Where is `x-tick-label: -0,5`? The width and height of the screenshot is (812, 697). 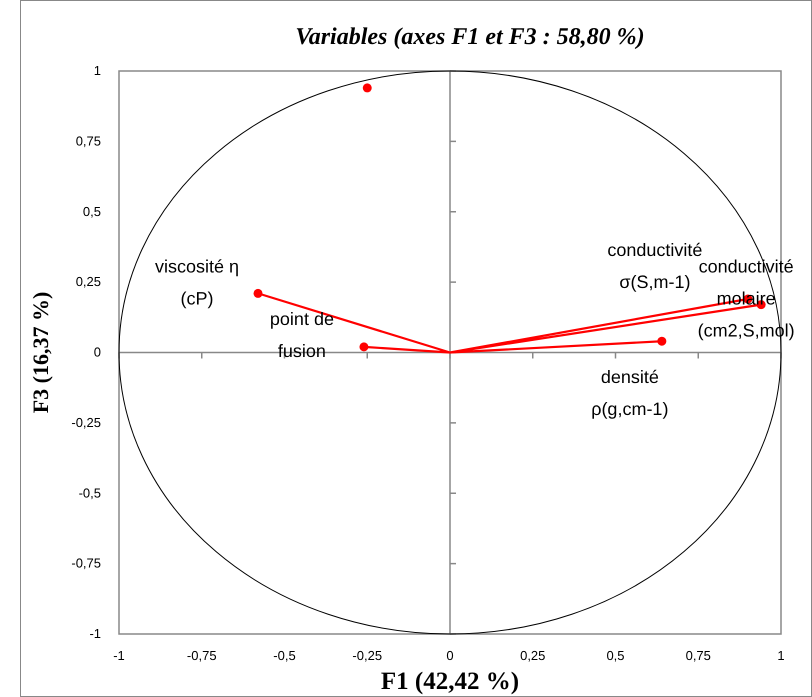 x-tick-label: -0,5 is located at coordinates (284, 655).